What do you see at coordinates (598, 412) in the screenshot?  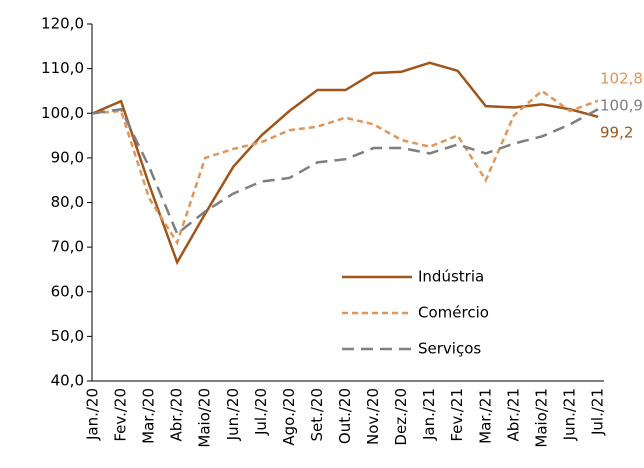 I see `x-tick-label: Jul./21` at bounding box center [598, 412].